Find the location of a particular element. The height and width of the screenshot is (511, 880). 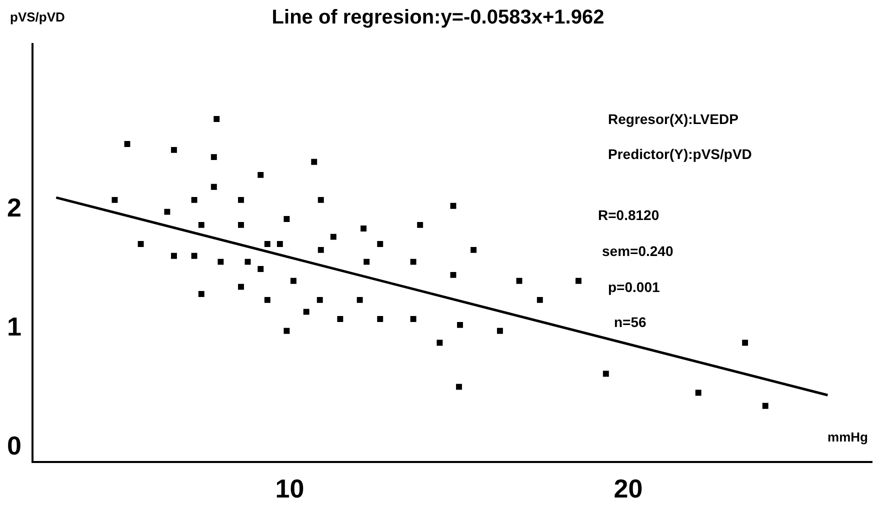

y-tick-label: 1 is located at coordinates (14, 327).